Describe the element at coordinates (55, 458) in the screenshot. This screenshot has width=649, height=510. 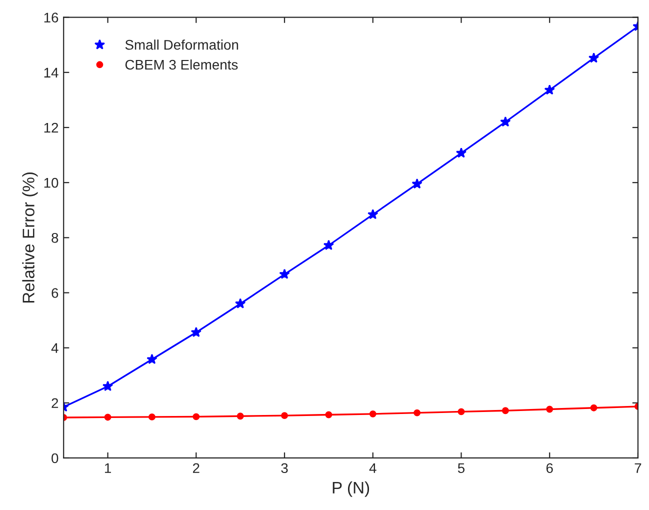
I see `y-tick-label: 0` at that location.